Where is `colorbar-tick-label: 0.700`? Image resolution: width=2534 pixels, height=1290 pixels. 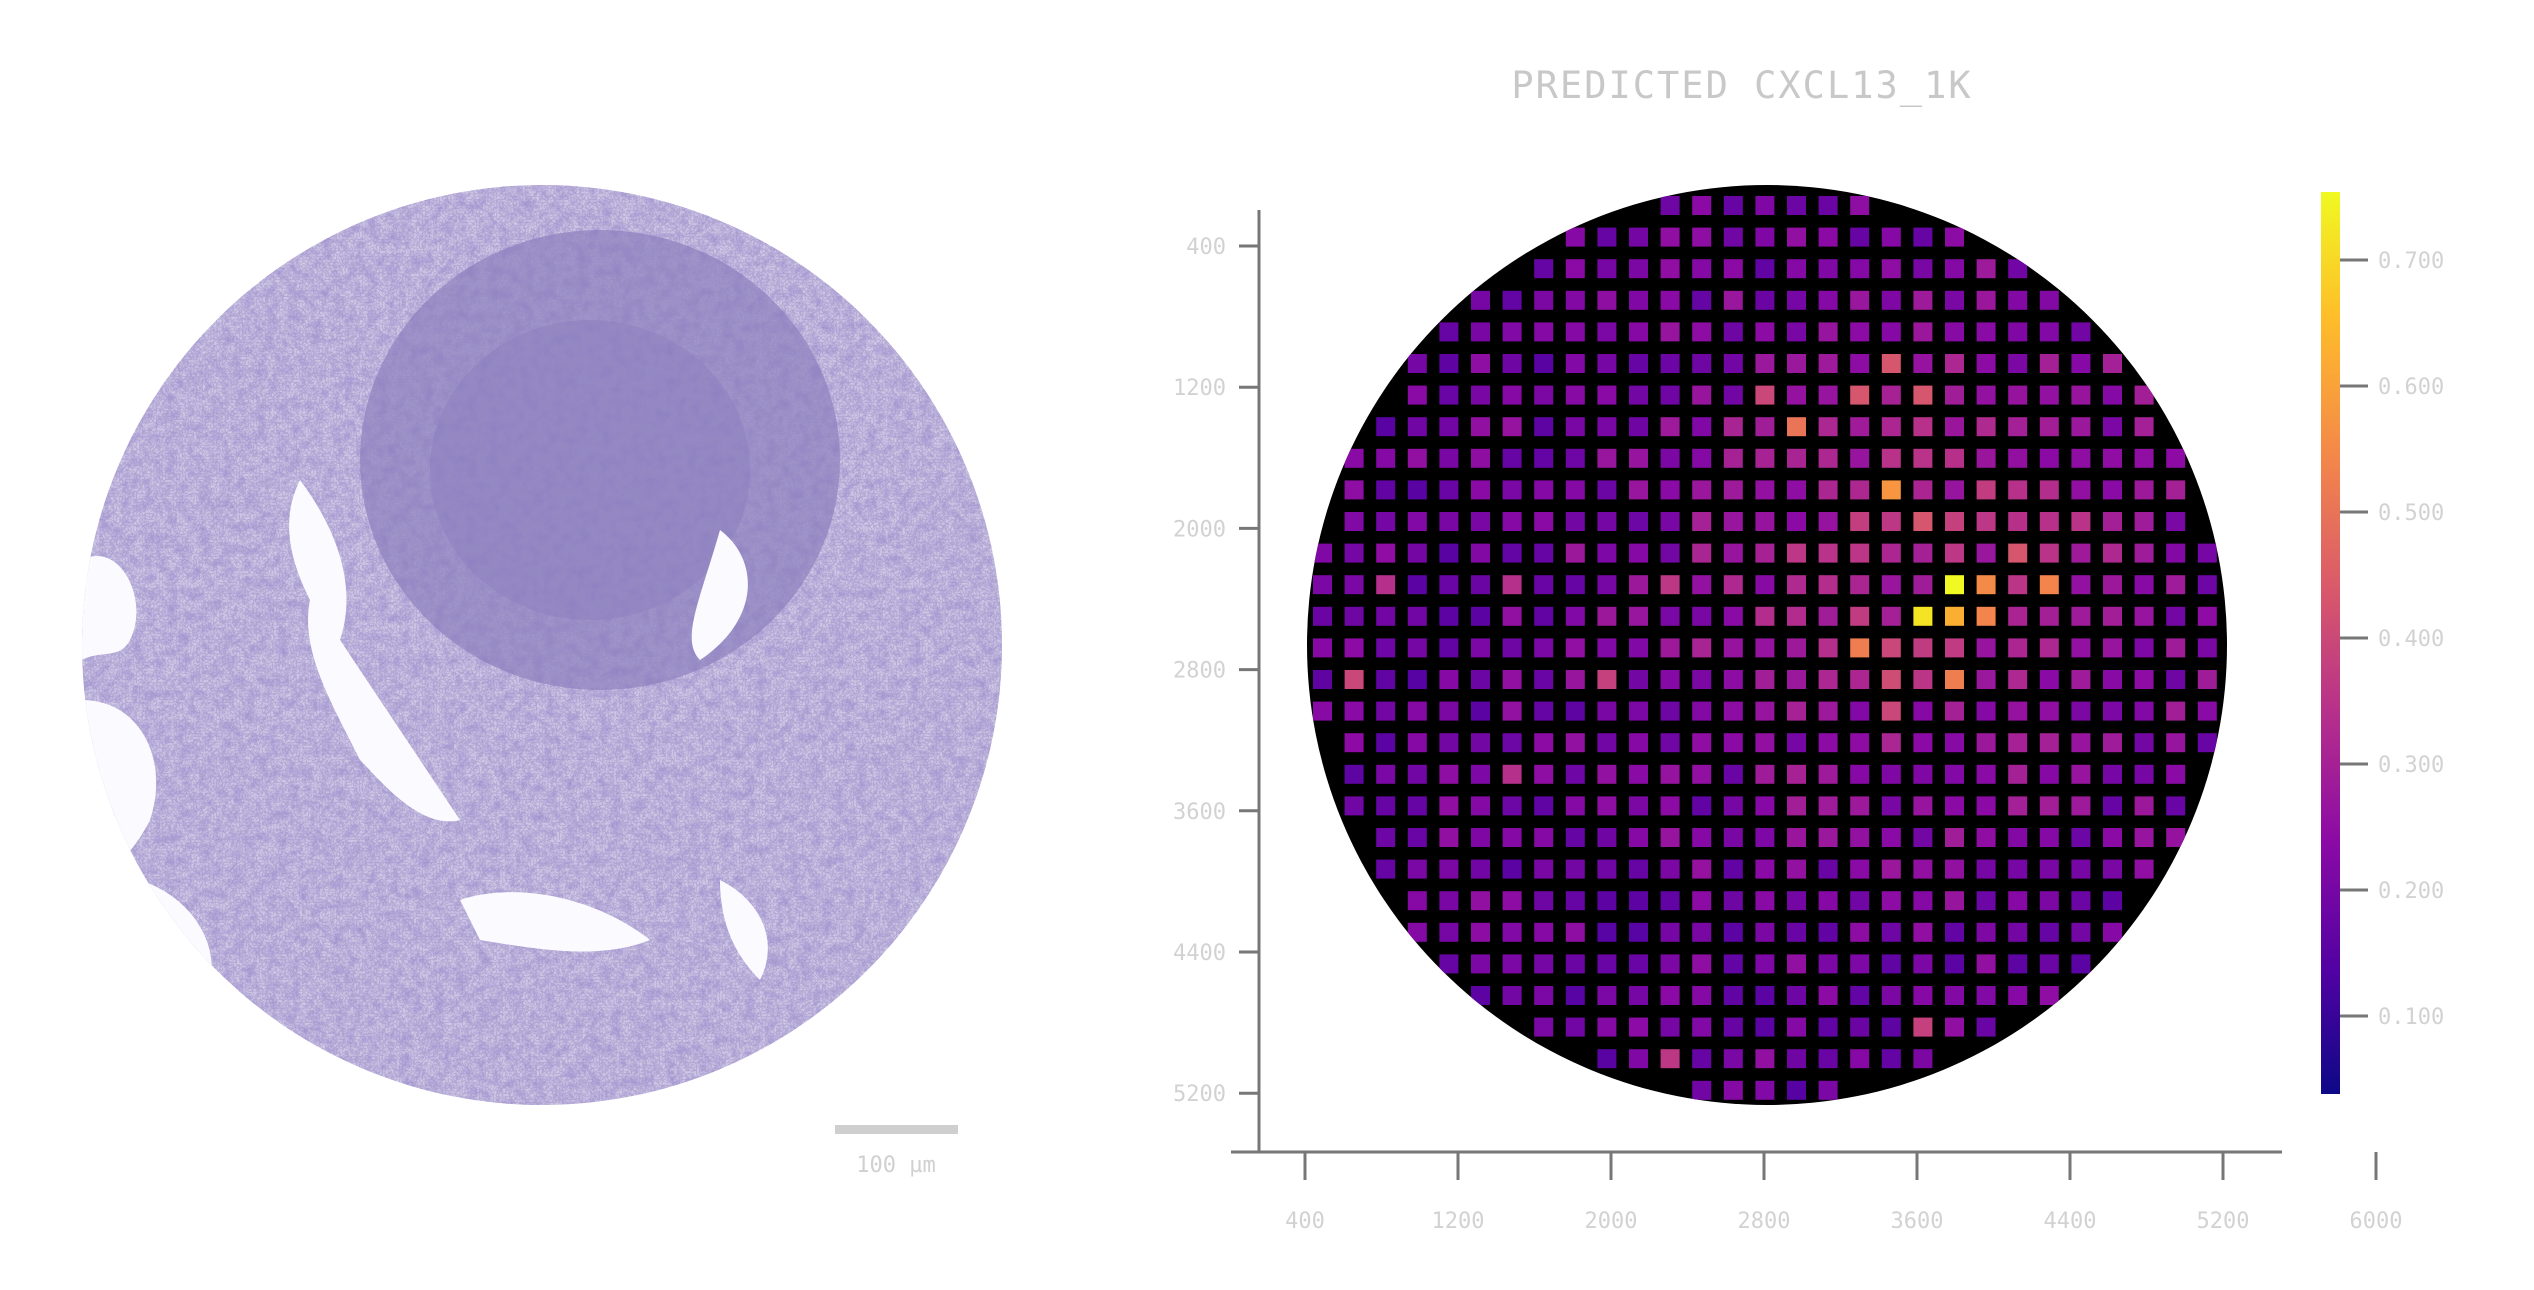
colorbar-tick-label: 0.700 is located at coordinates (2411, 261).